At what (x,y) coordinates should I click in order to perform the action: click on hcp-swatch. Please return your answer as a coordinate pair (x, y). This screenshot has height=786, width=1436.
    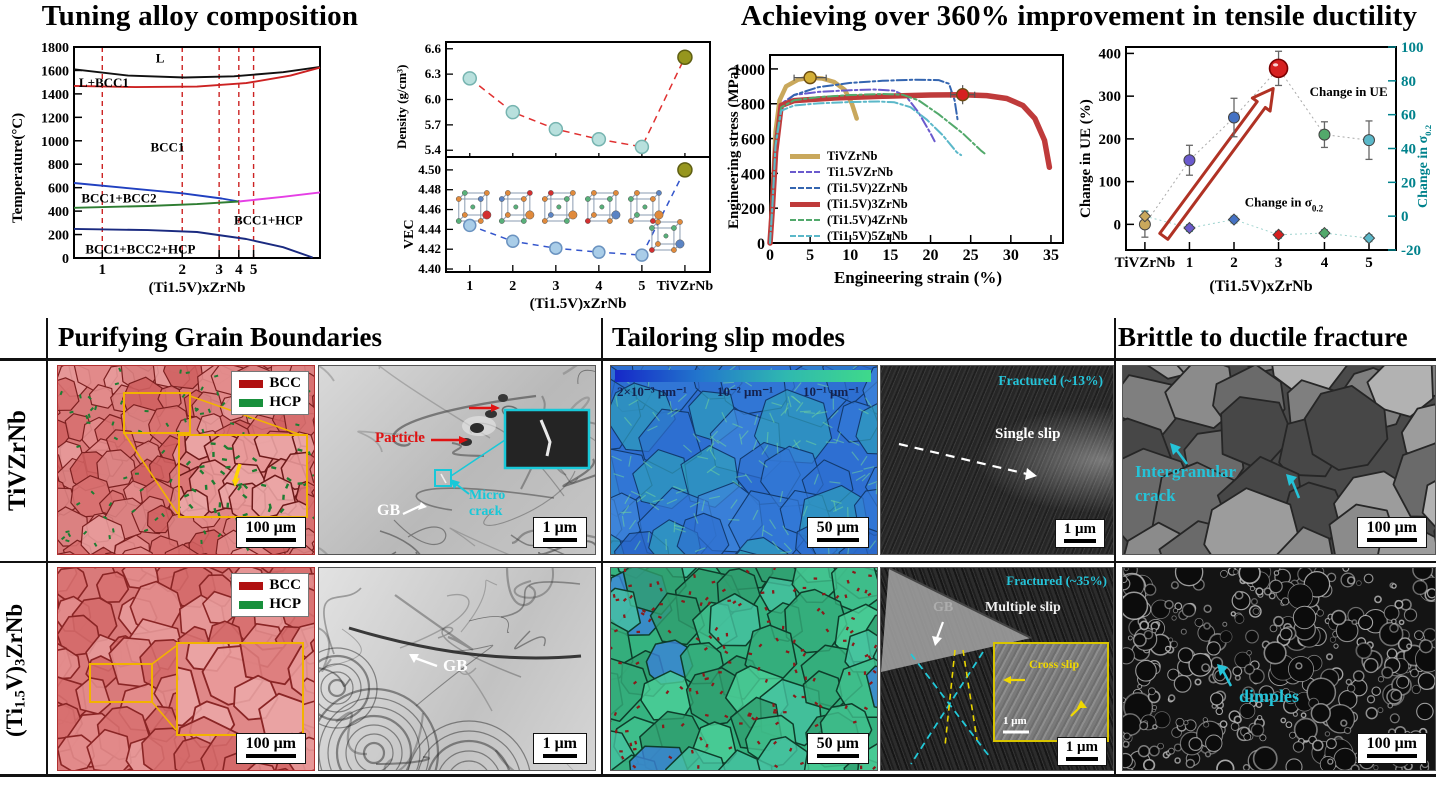
    Looking at the image, I should click on (251, 604).